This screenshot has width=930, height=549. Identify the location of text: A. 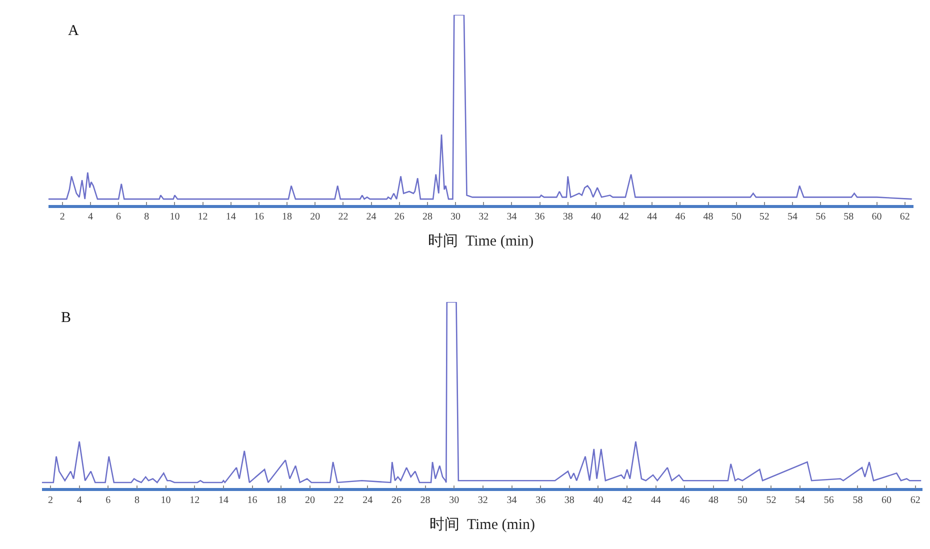
(73, 31).